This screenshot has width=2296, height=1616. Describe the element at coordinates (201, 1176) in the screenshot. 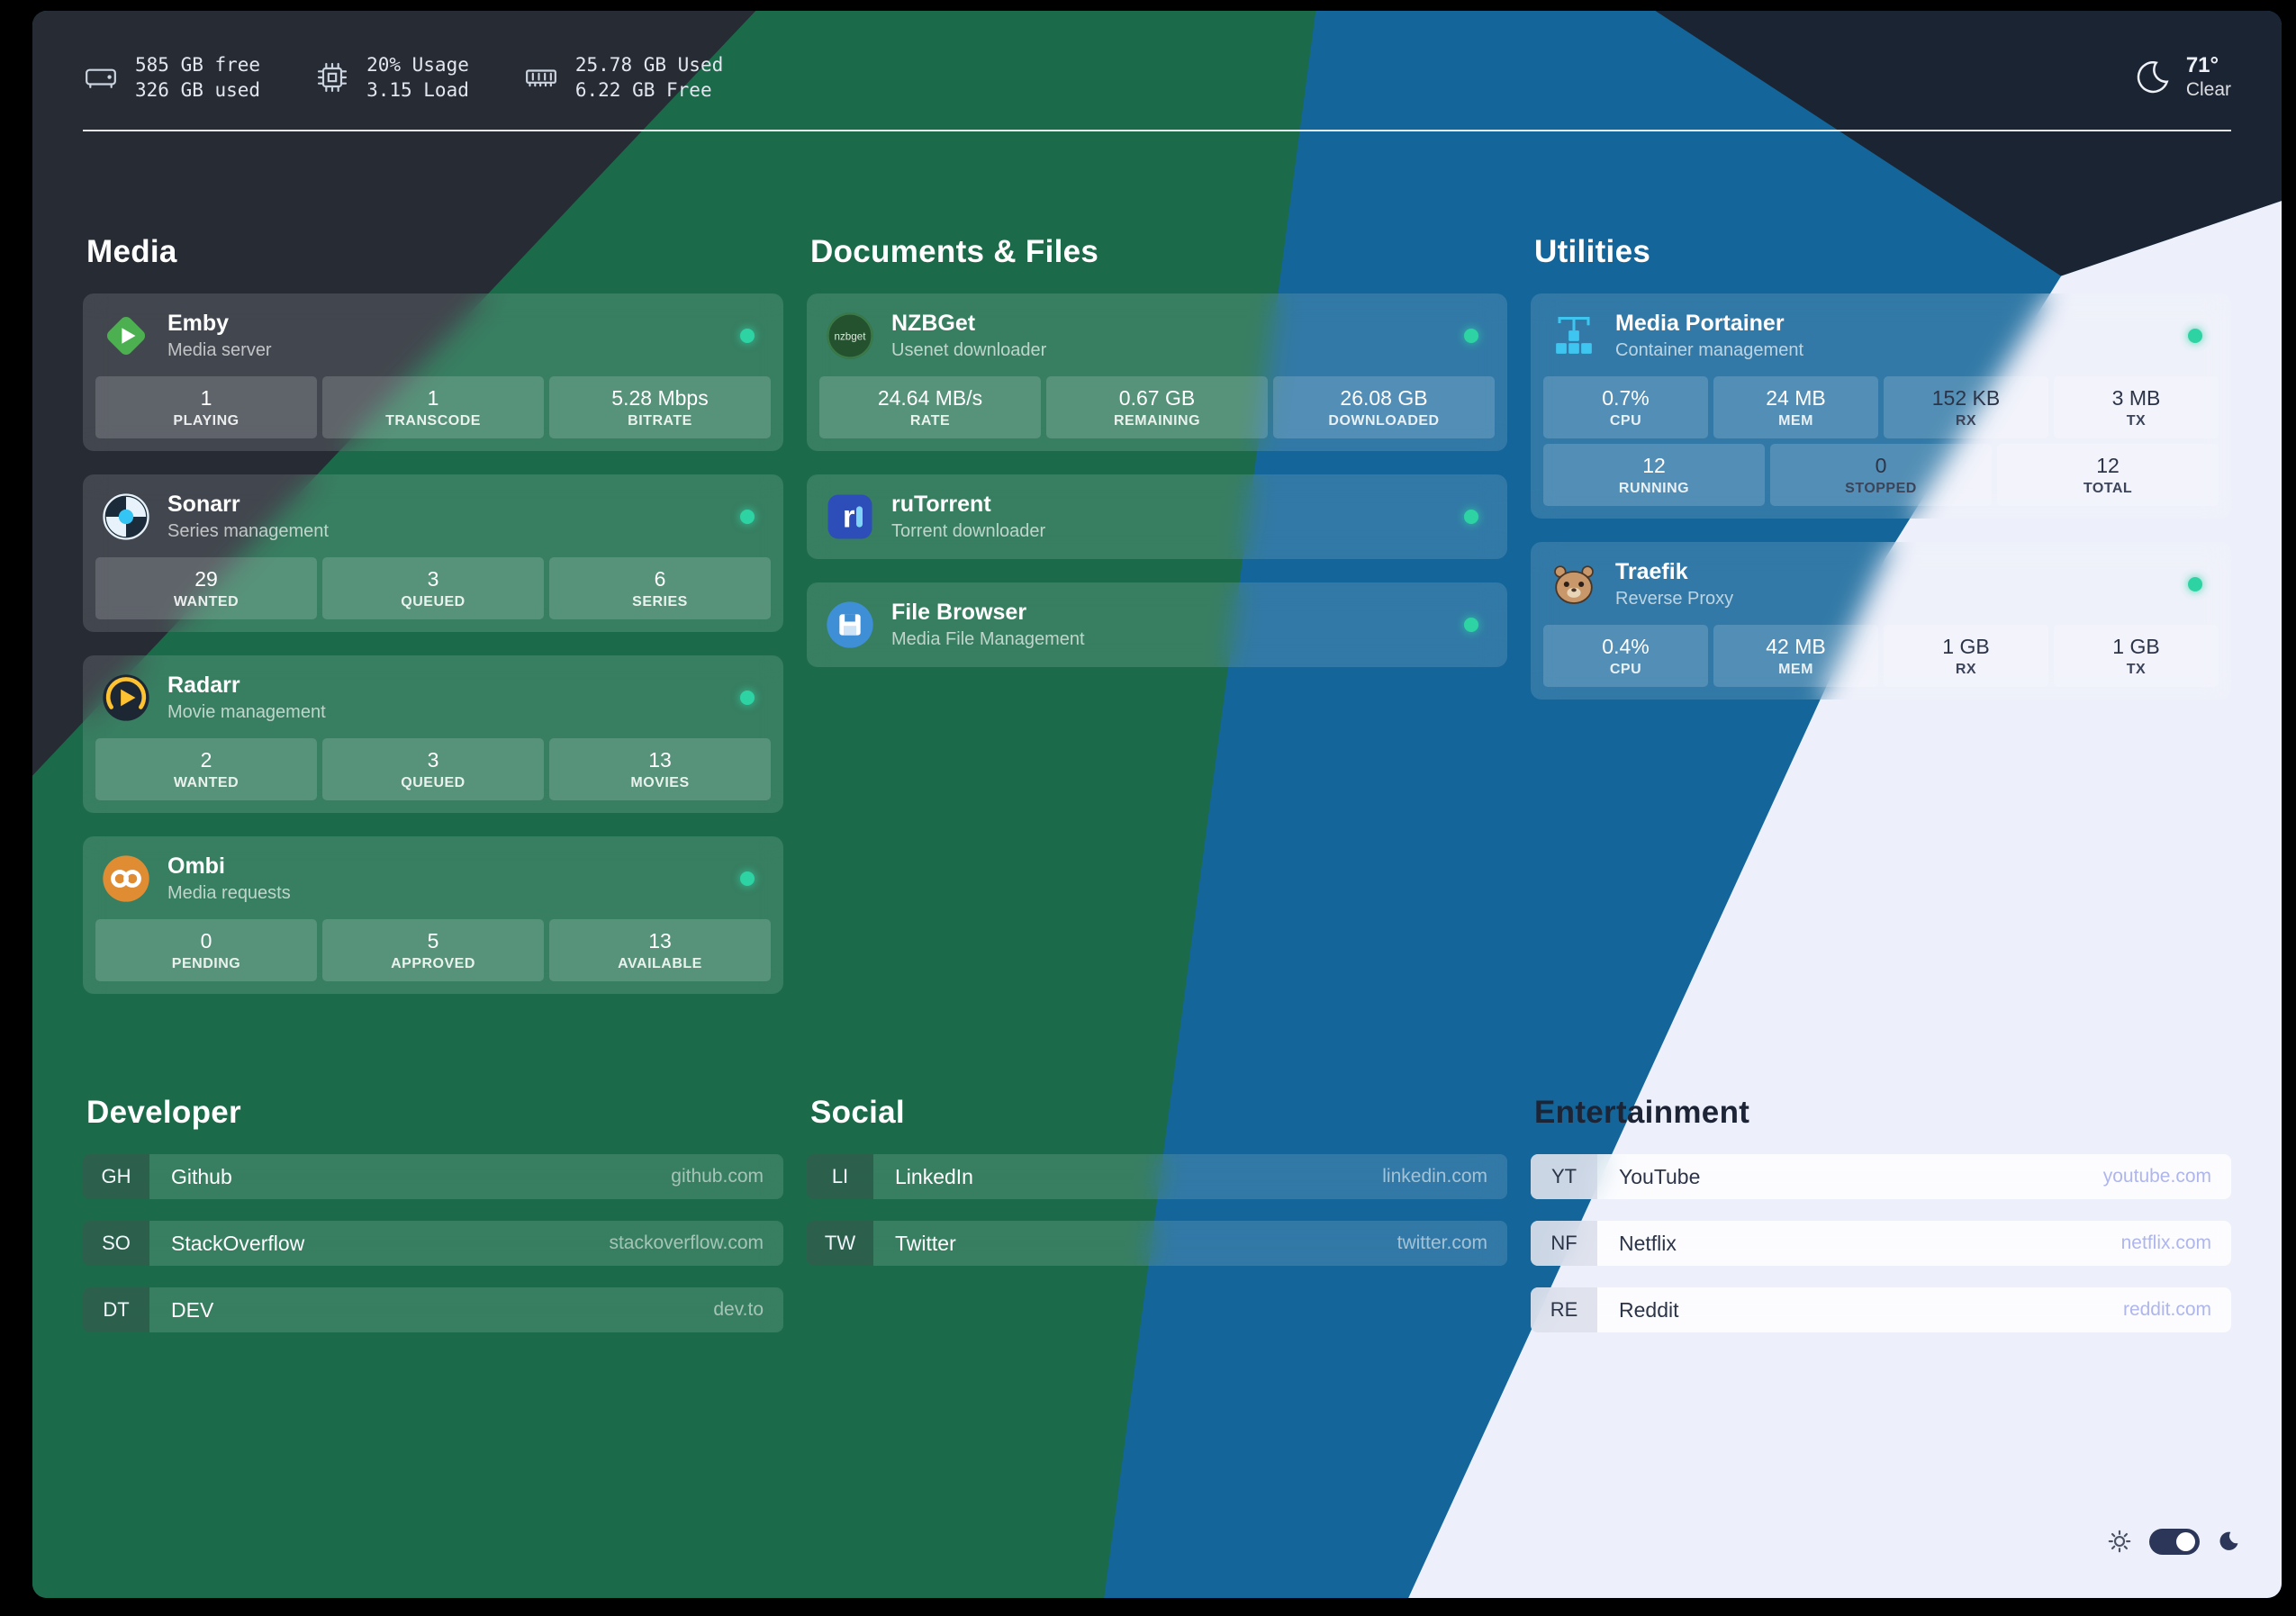

I see `bookmark-name: Github` at that location.